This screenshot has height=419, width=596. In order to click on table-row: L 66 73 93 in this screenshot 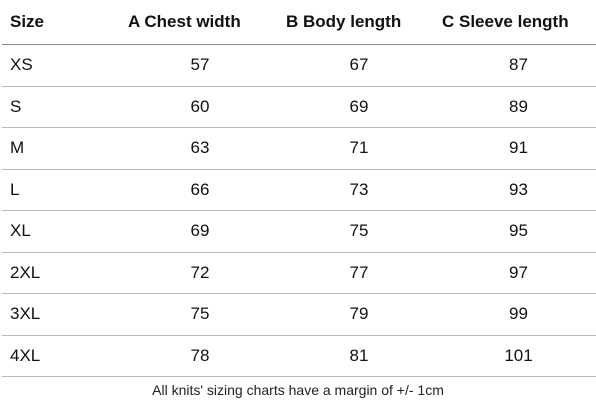, I will do `click(299, 190)`.